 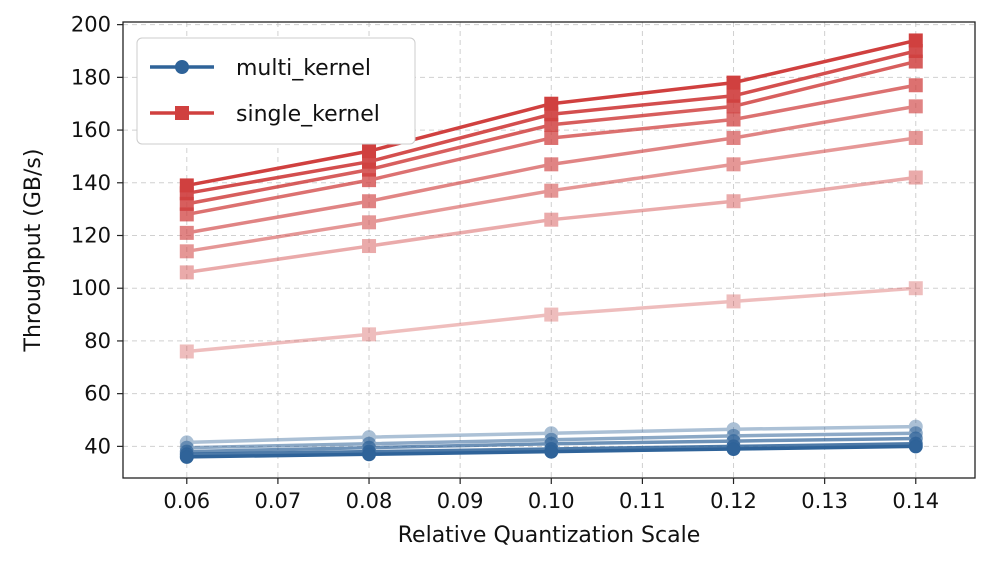 I want to click on legend-entry-multi-kernel: multi_kernel, so click(x=260, y=68).